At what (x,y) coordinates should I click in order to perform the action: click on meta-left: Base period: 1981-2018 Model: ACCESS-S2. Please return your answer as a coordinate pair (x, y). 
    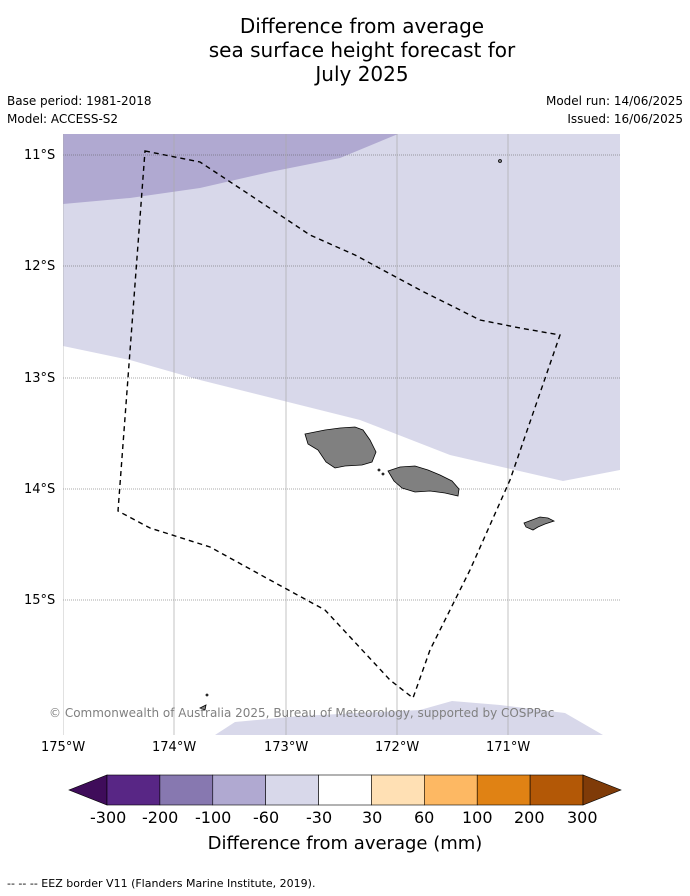
    Looking at the image, I should click on (79, 112).